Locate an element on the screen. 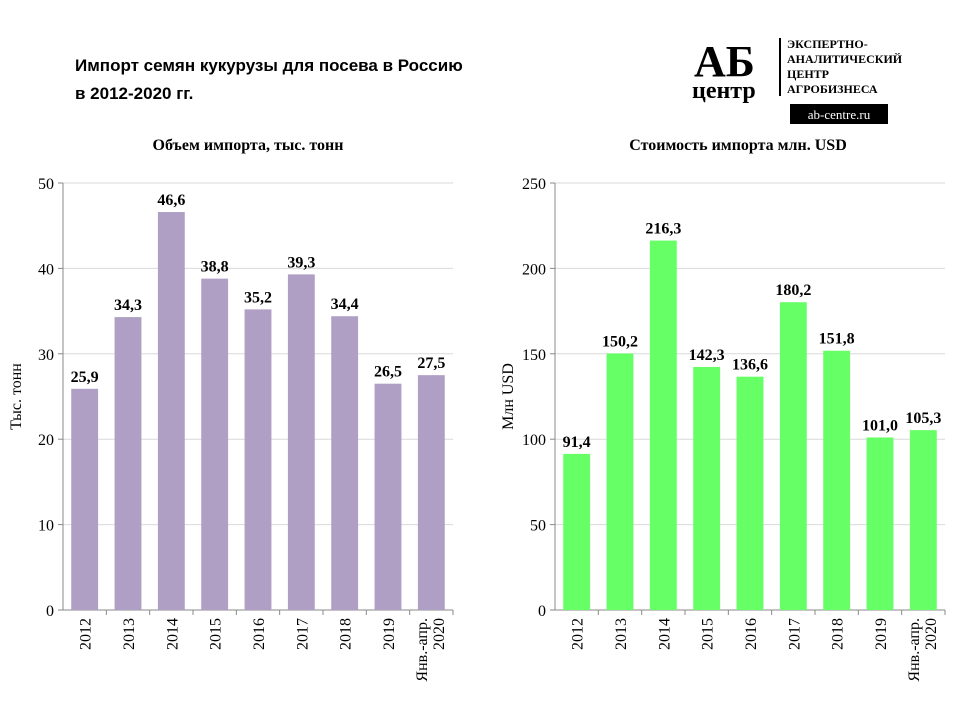  logo-line-3: ЦЕНТР is located at coordinates (808, 74).